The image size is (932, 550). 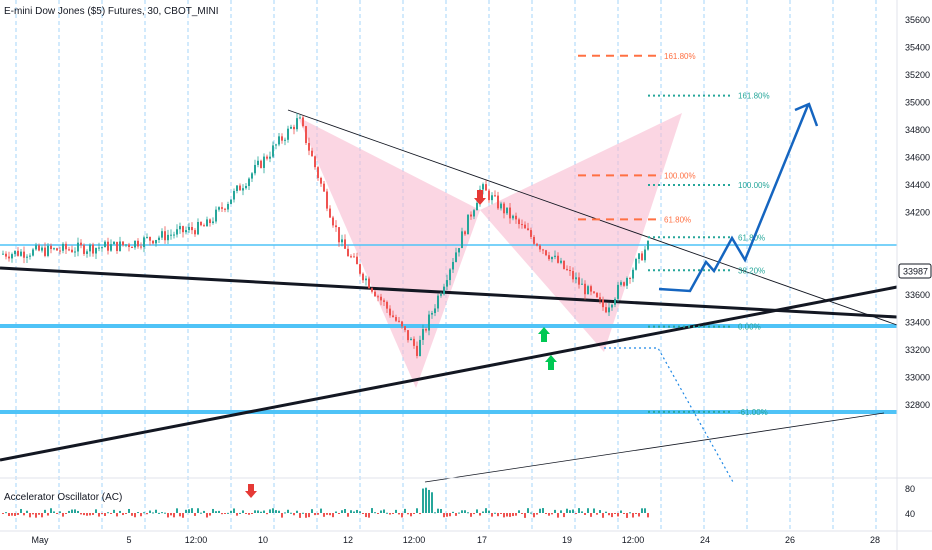 What do you see at coordinates (567, 540) in the screenshot?
I see `time-tick-7: 19` at bounding box center [567, 540].